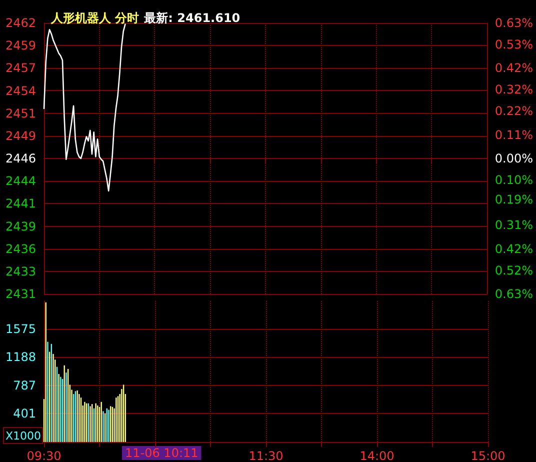  What do you see at coordinates (95, 18) in the screenshot?
I see `chart-title: 人形机器人 分时` at bounding box center [95, 18].